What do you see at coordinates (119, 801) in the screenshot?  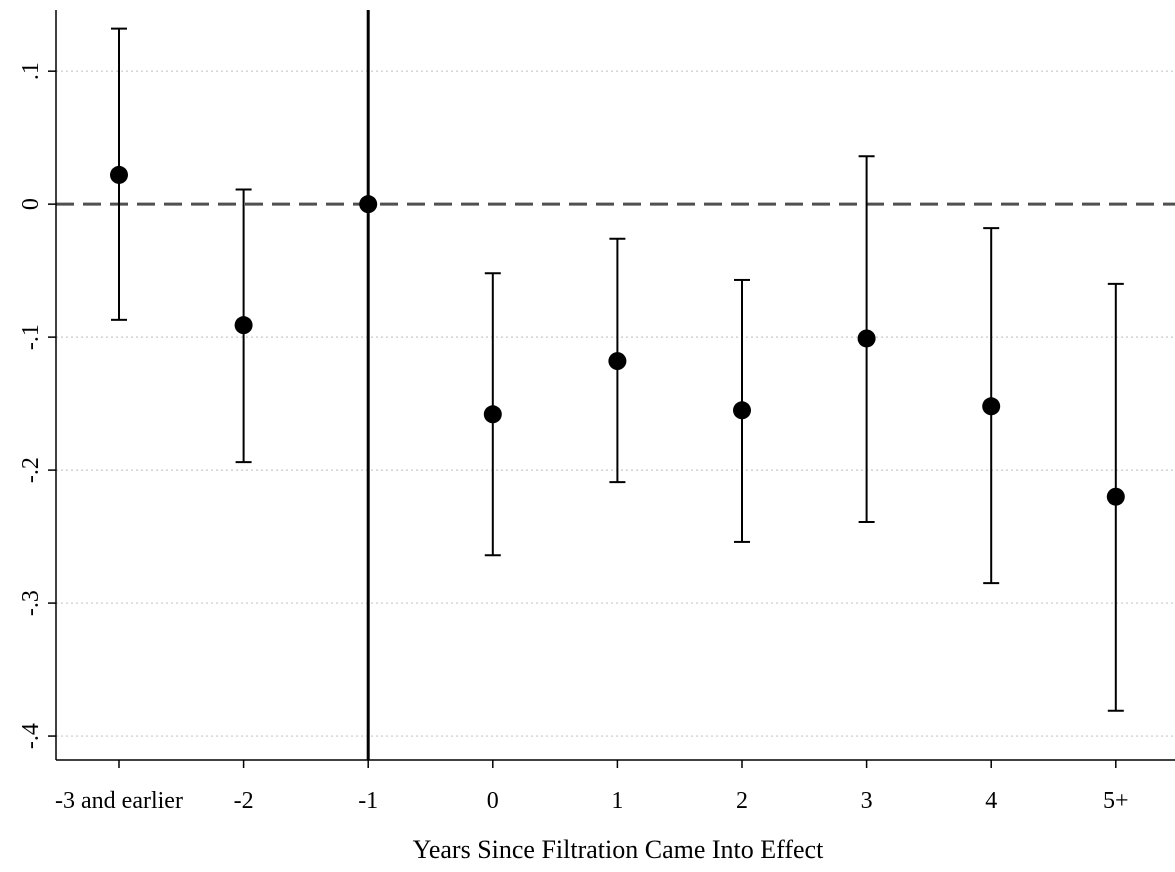 I see `x-tick-label: -3 and earlier` at bounding box center [119, 801].